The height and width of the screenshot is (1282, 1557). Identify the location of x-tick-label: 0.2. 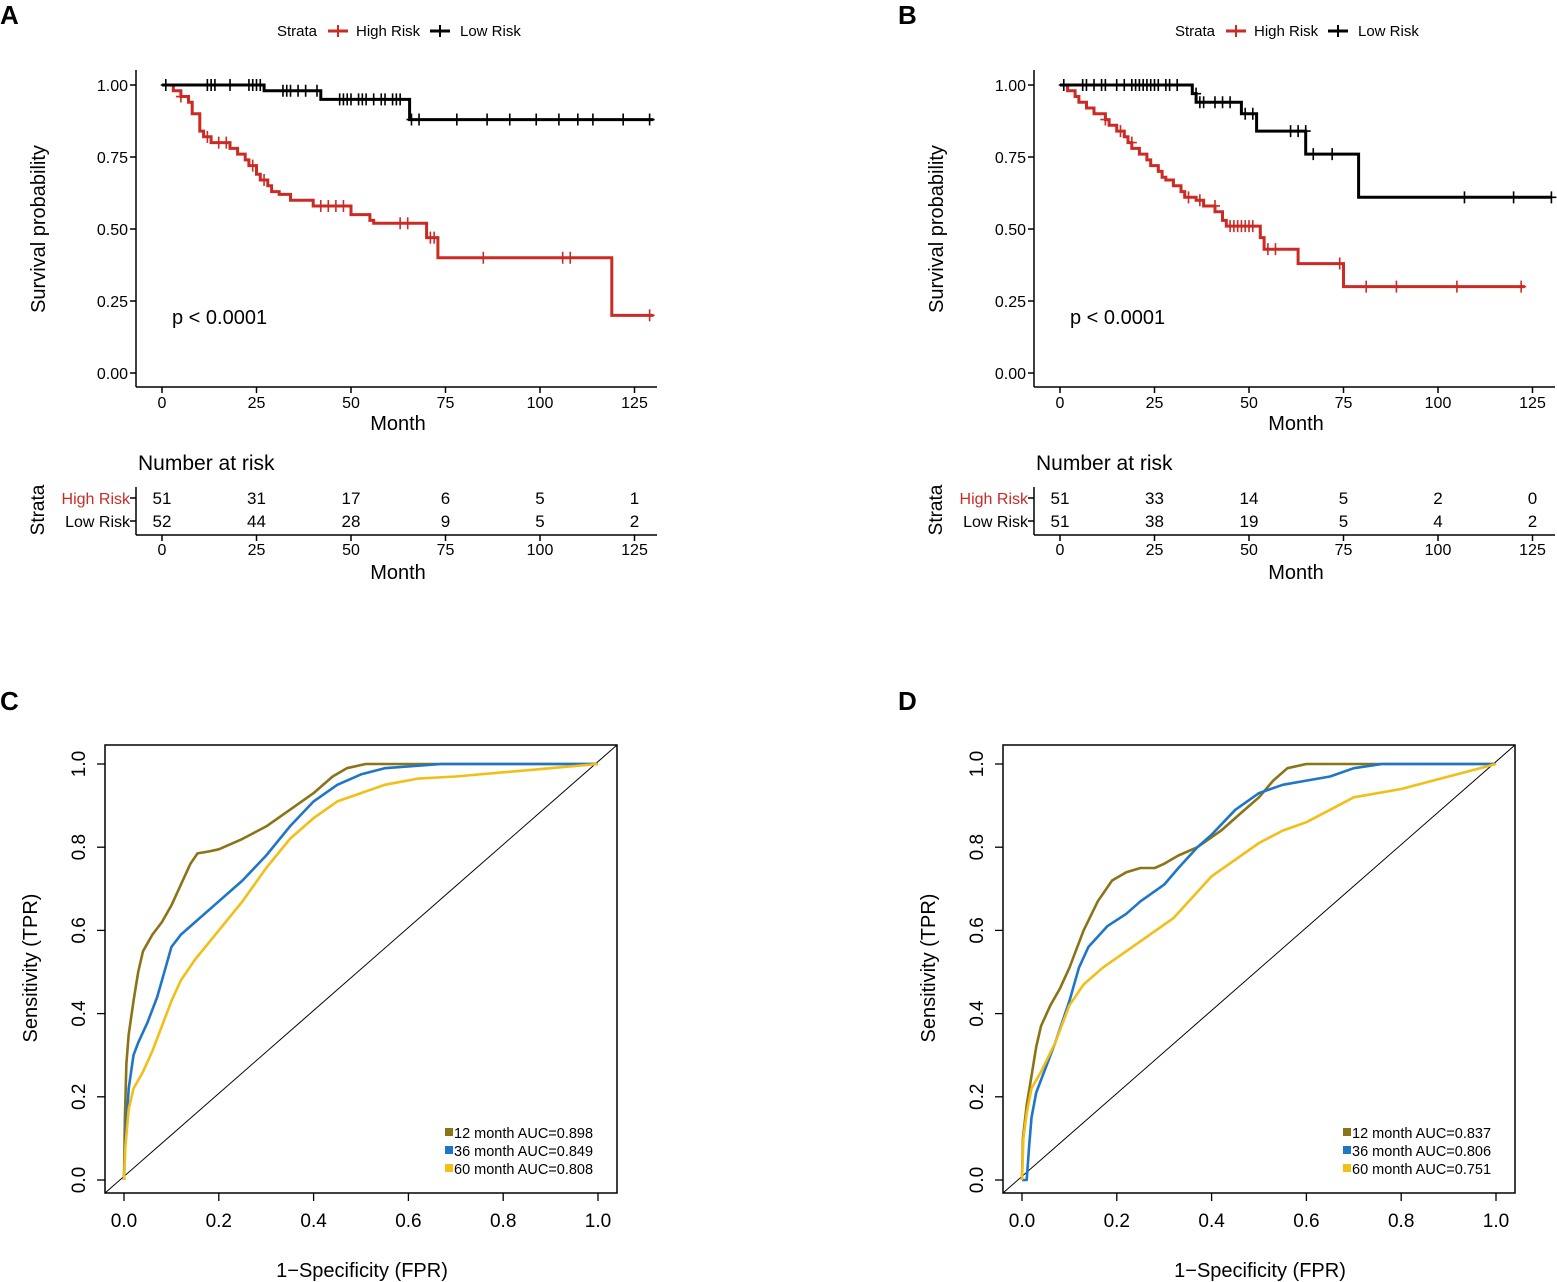
(219, 1221).